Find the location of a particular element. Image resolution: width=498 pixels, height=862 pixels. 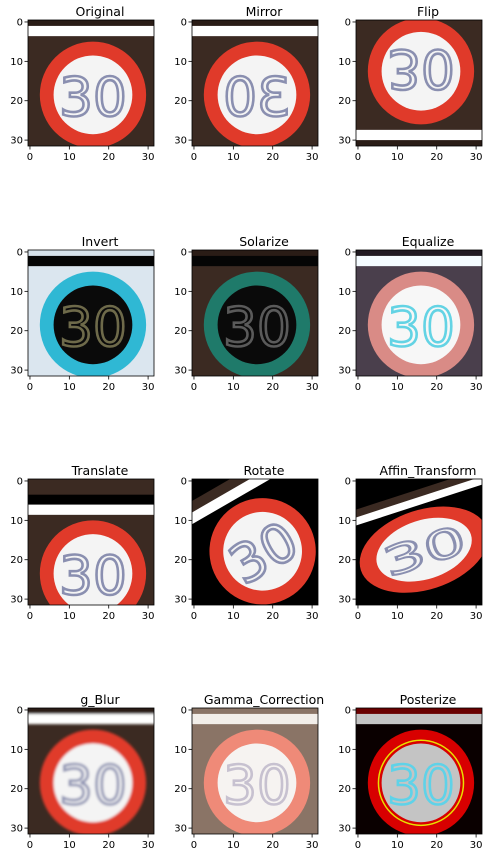

panel-title: Flip is located at coordinates (428, 11).